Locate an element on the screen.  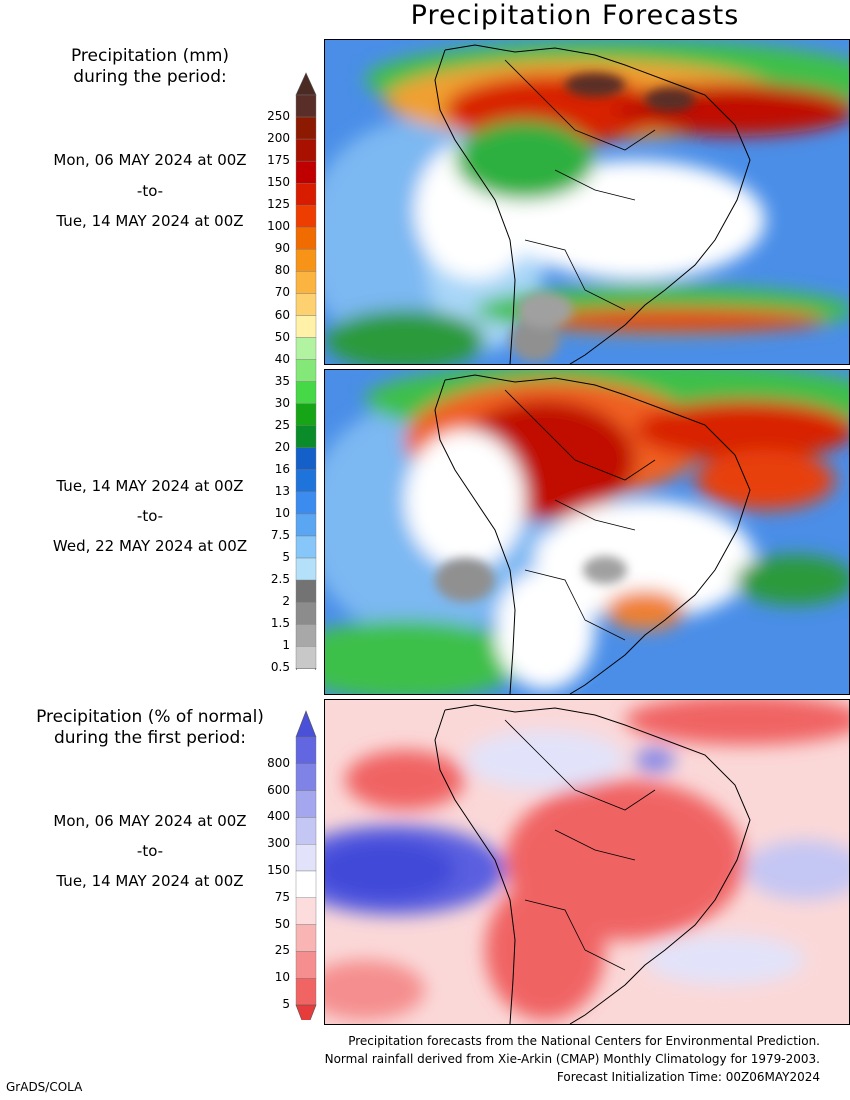
page-title: Precipitation Forecasts is located at coordinates (575, 15).